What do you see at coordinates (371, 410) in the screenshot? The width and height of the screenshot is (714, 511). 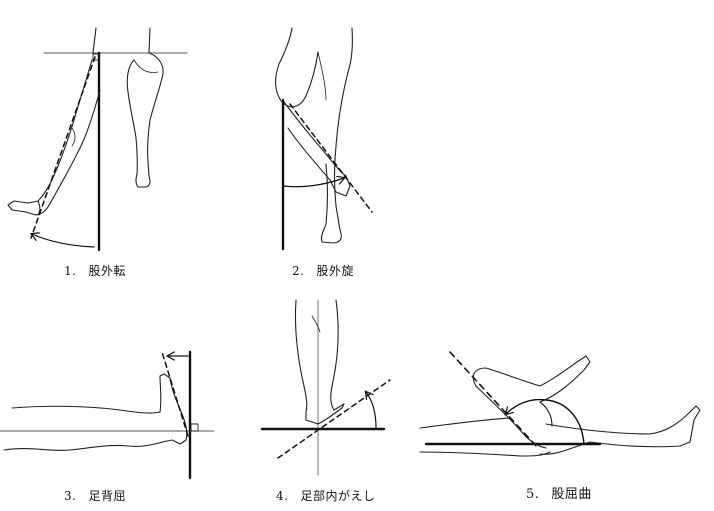 I see `inversion-arrow` at bounding box center [371, 410].